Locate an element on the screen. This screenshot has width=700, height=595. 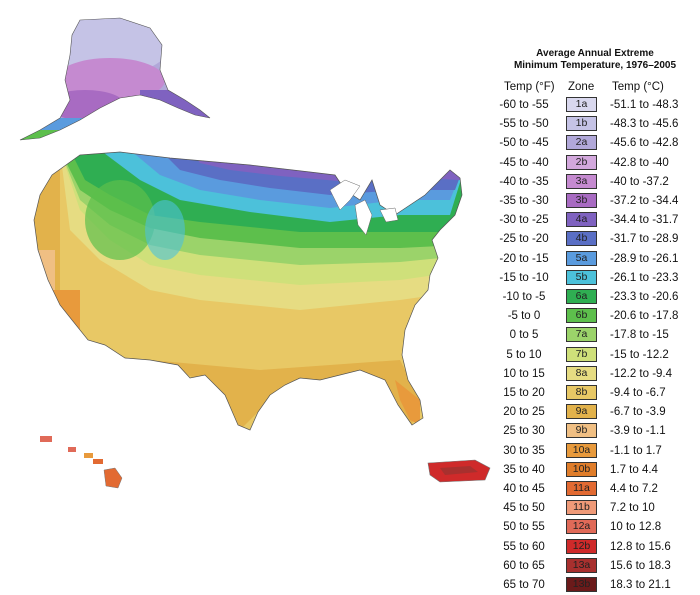
temp-c-range: -15 to -12.2 is located at coordinates (639, 354).